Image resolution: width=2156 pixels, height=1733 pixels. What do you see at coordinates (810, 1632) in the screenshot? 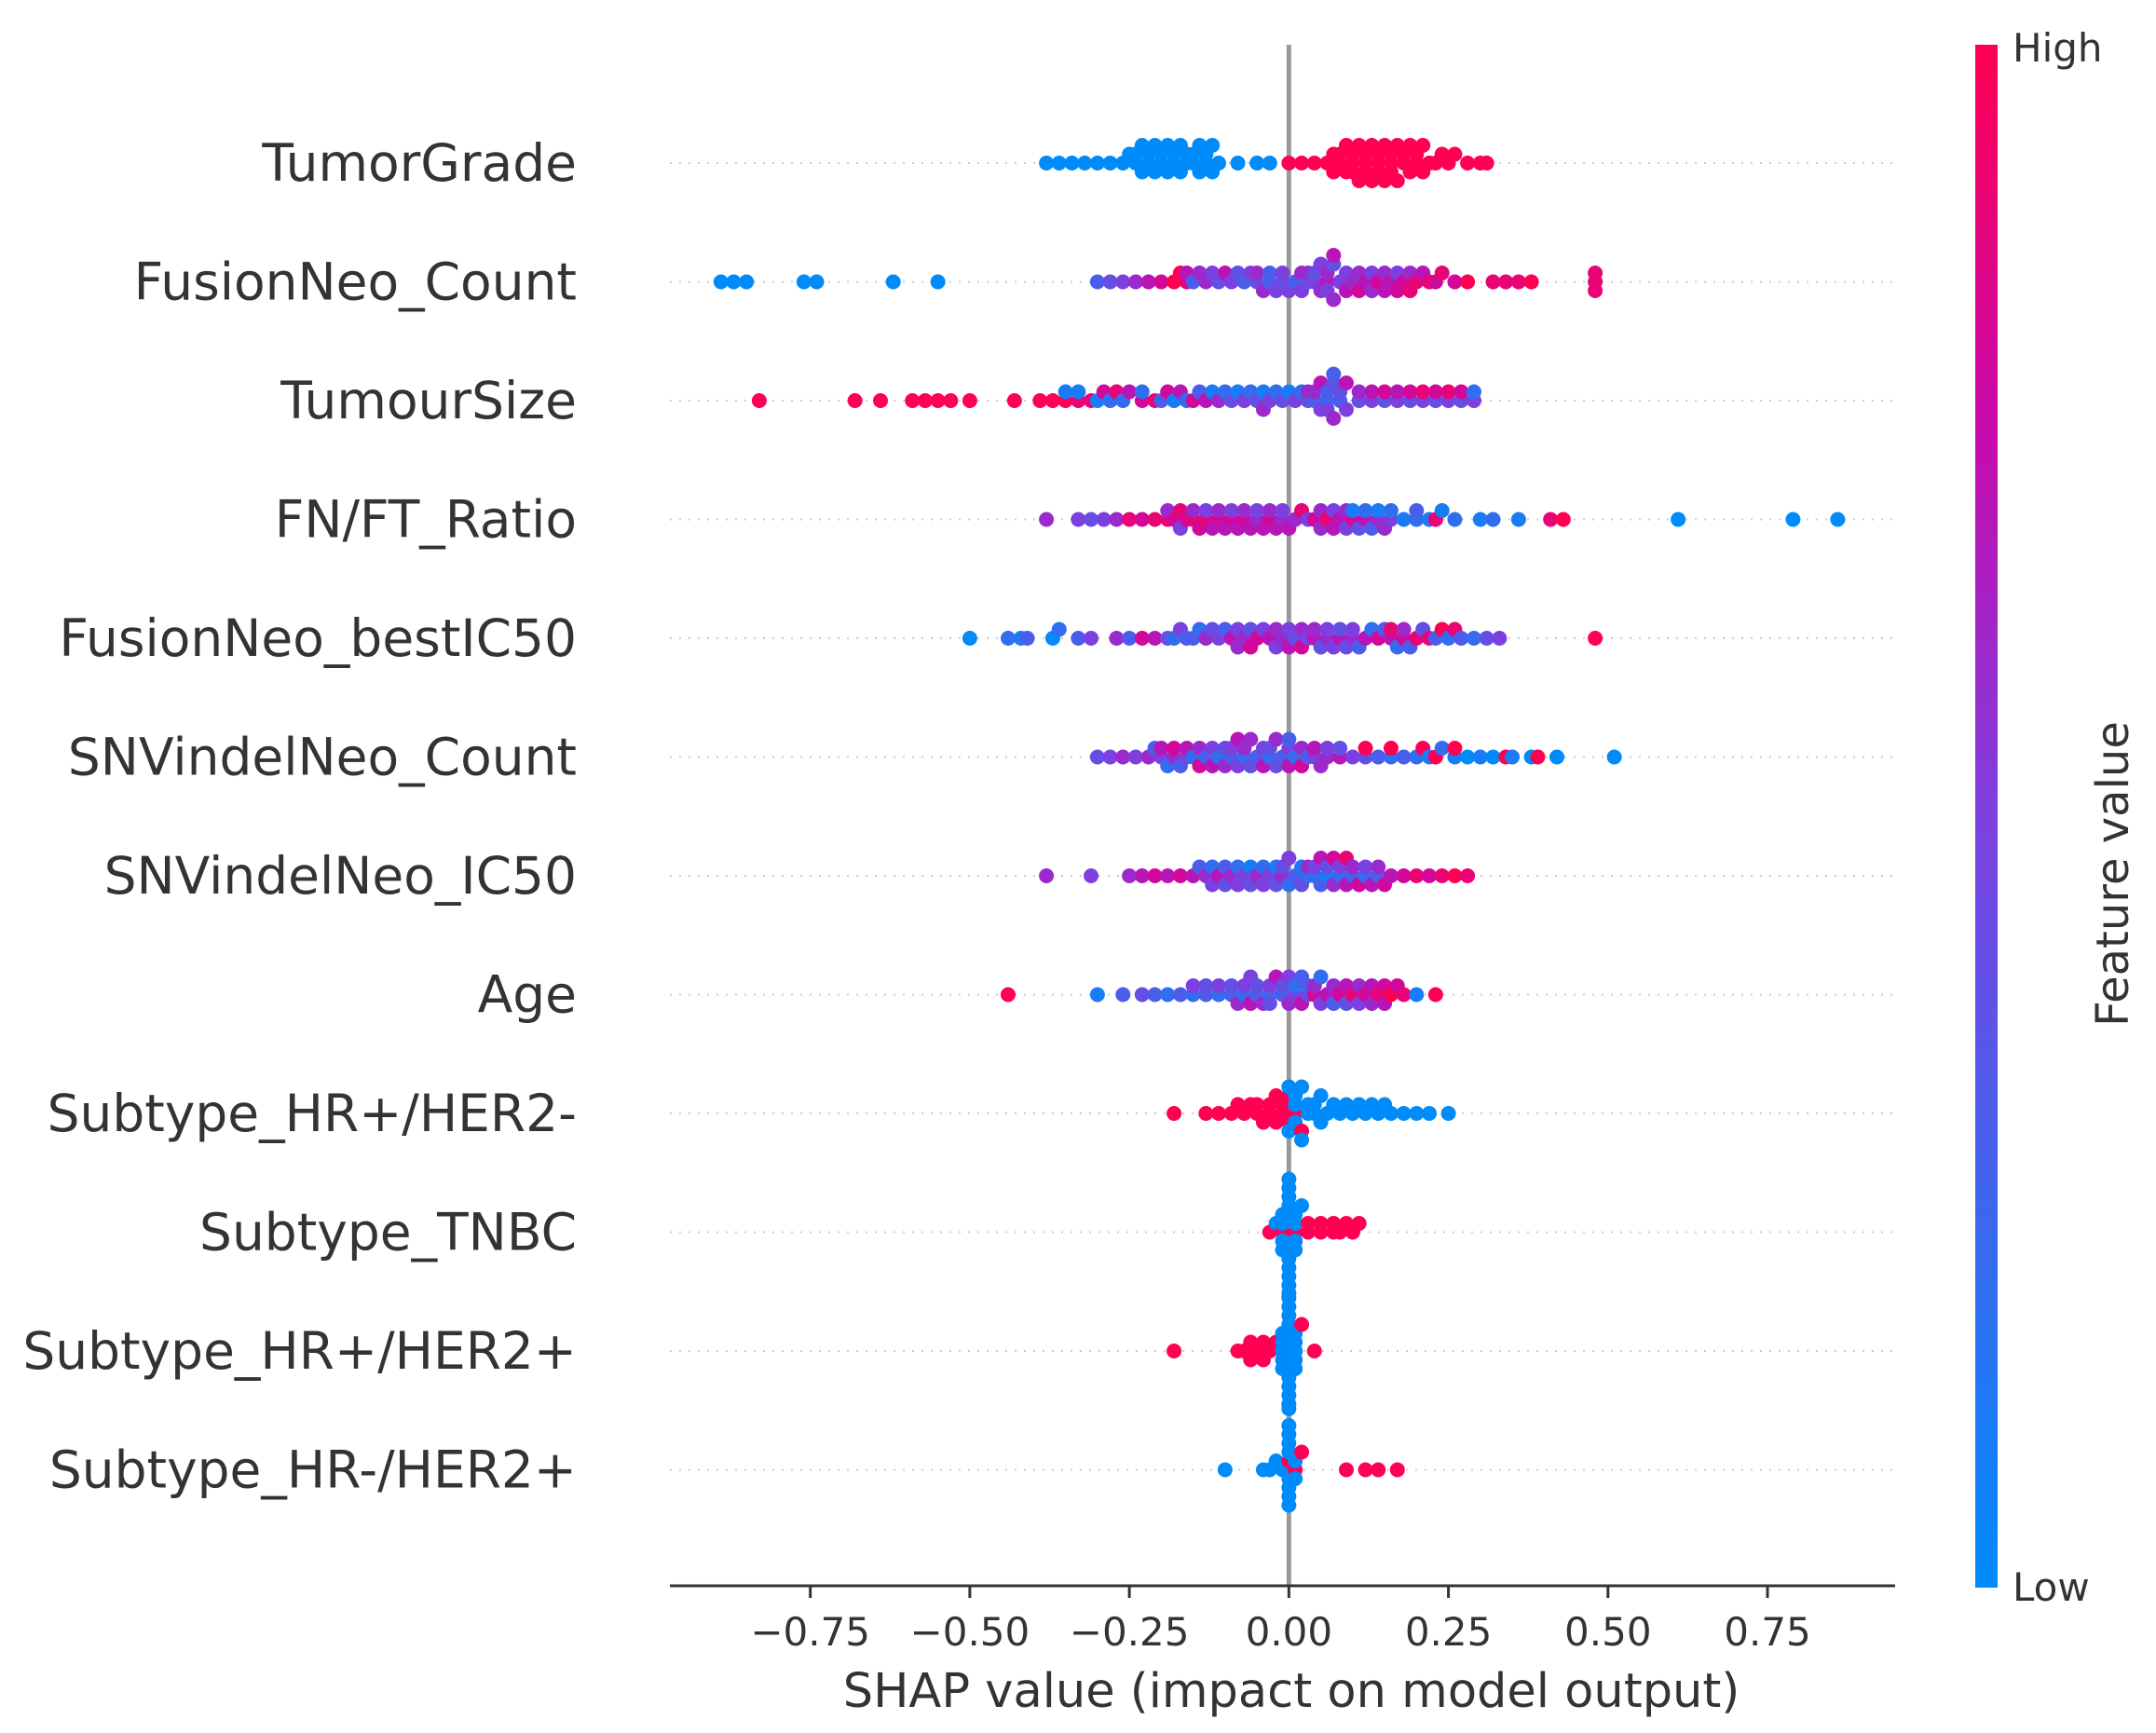
I see `x-tick-label: −0.75` at bounding box center [810, 1632].